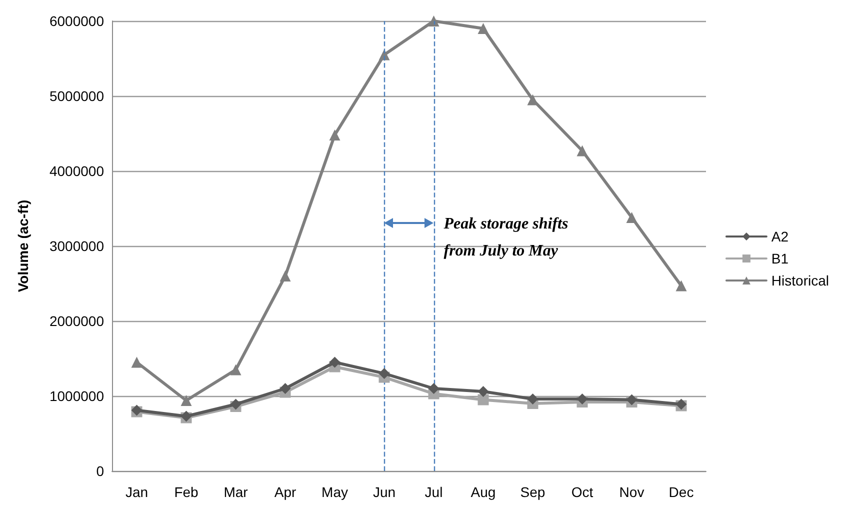 The height and width of the screenshot is (517, 844). Describe the element at coordinates (136, 492) in the screenshot. I see `x-tick-label: Jan` at that location.